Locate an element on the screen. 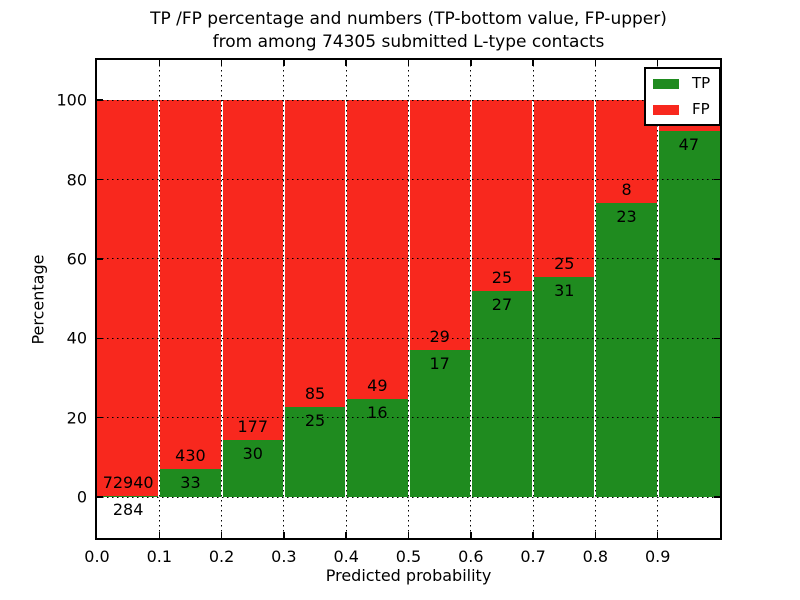  x-tick-label: 0.5 is located at coordinates (408, 556).